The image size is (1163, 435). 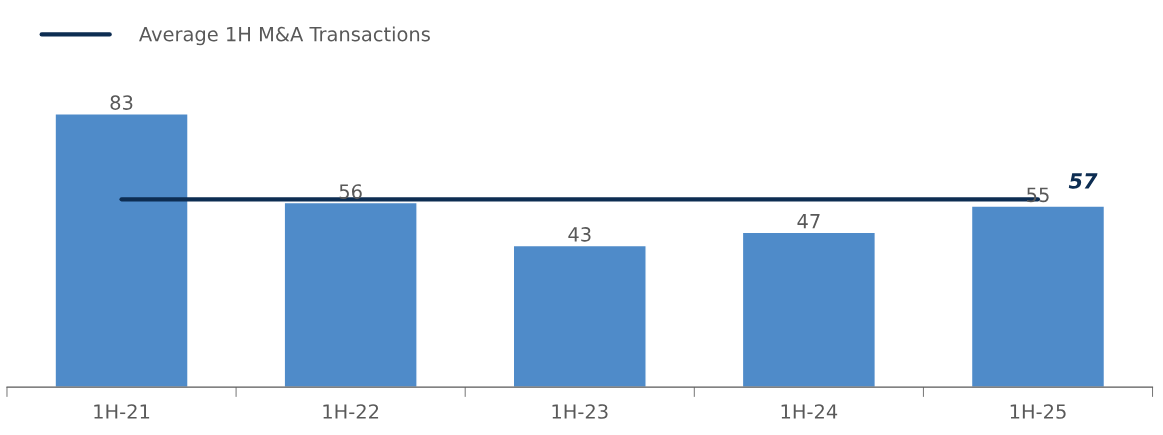 I want to click on data-label: 83, so click(x=121, y=102).